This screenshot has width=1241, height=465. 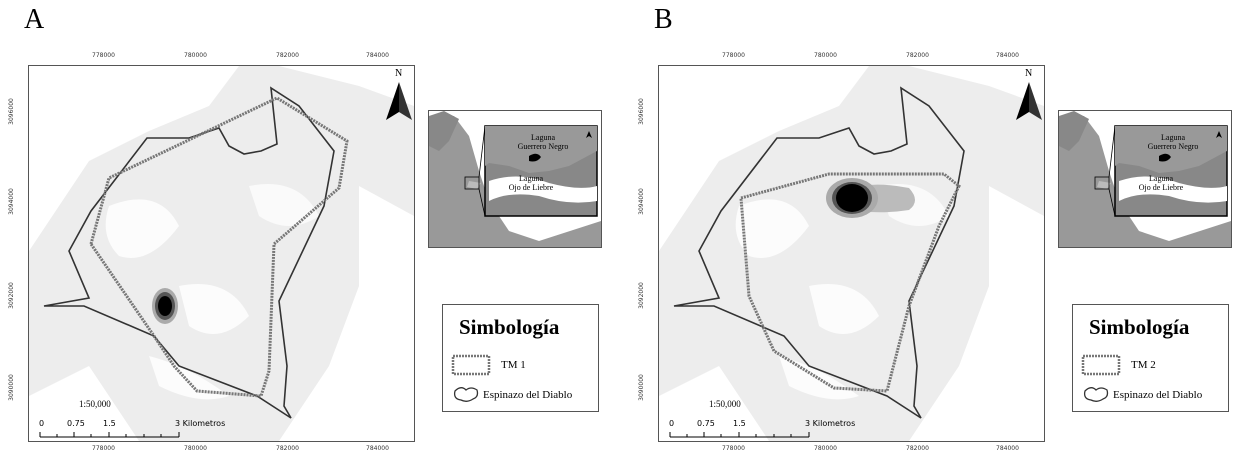 What do you see at coordinates (520, 358) in the screenshot?
I see `legend: Simbología TM 1 Espinazo del Diablo` at bounding box center [520, 358].